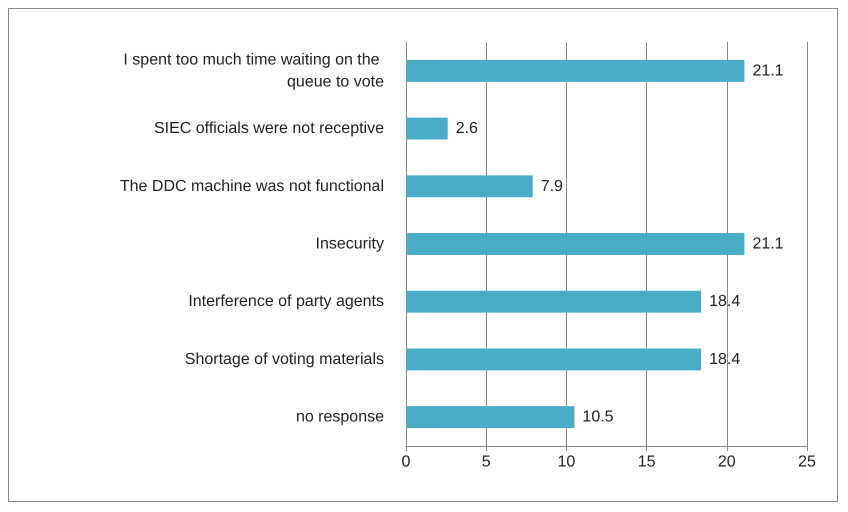 This screenshot has height=512, width=848. I want to click on x-tick-label: 0, so click(406, 462).